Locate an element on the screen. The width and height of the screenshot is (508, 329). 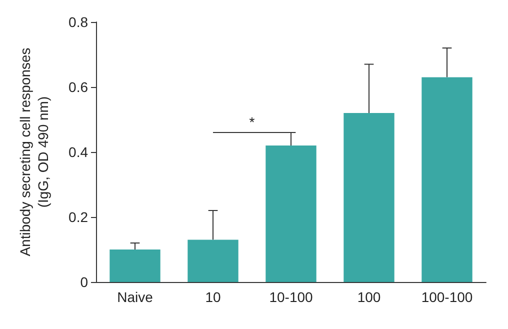
y-tick-label: 0.4 is located at coordinates (78, 152).